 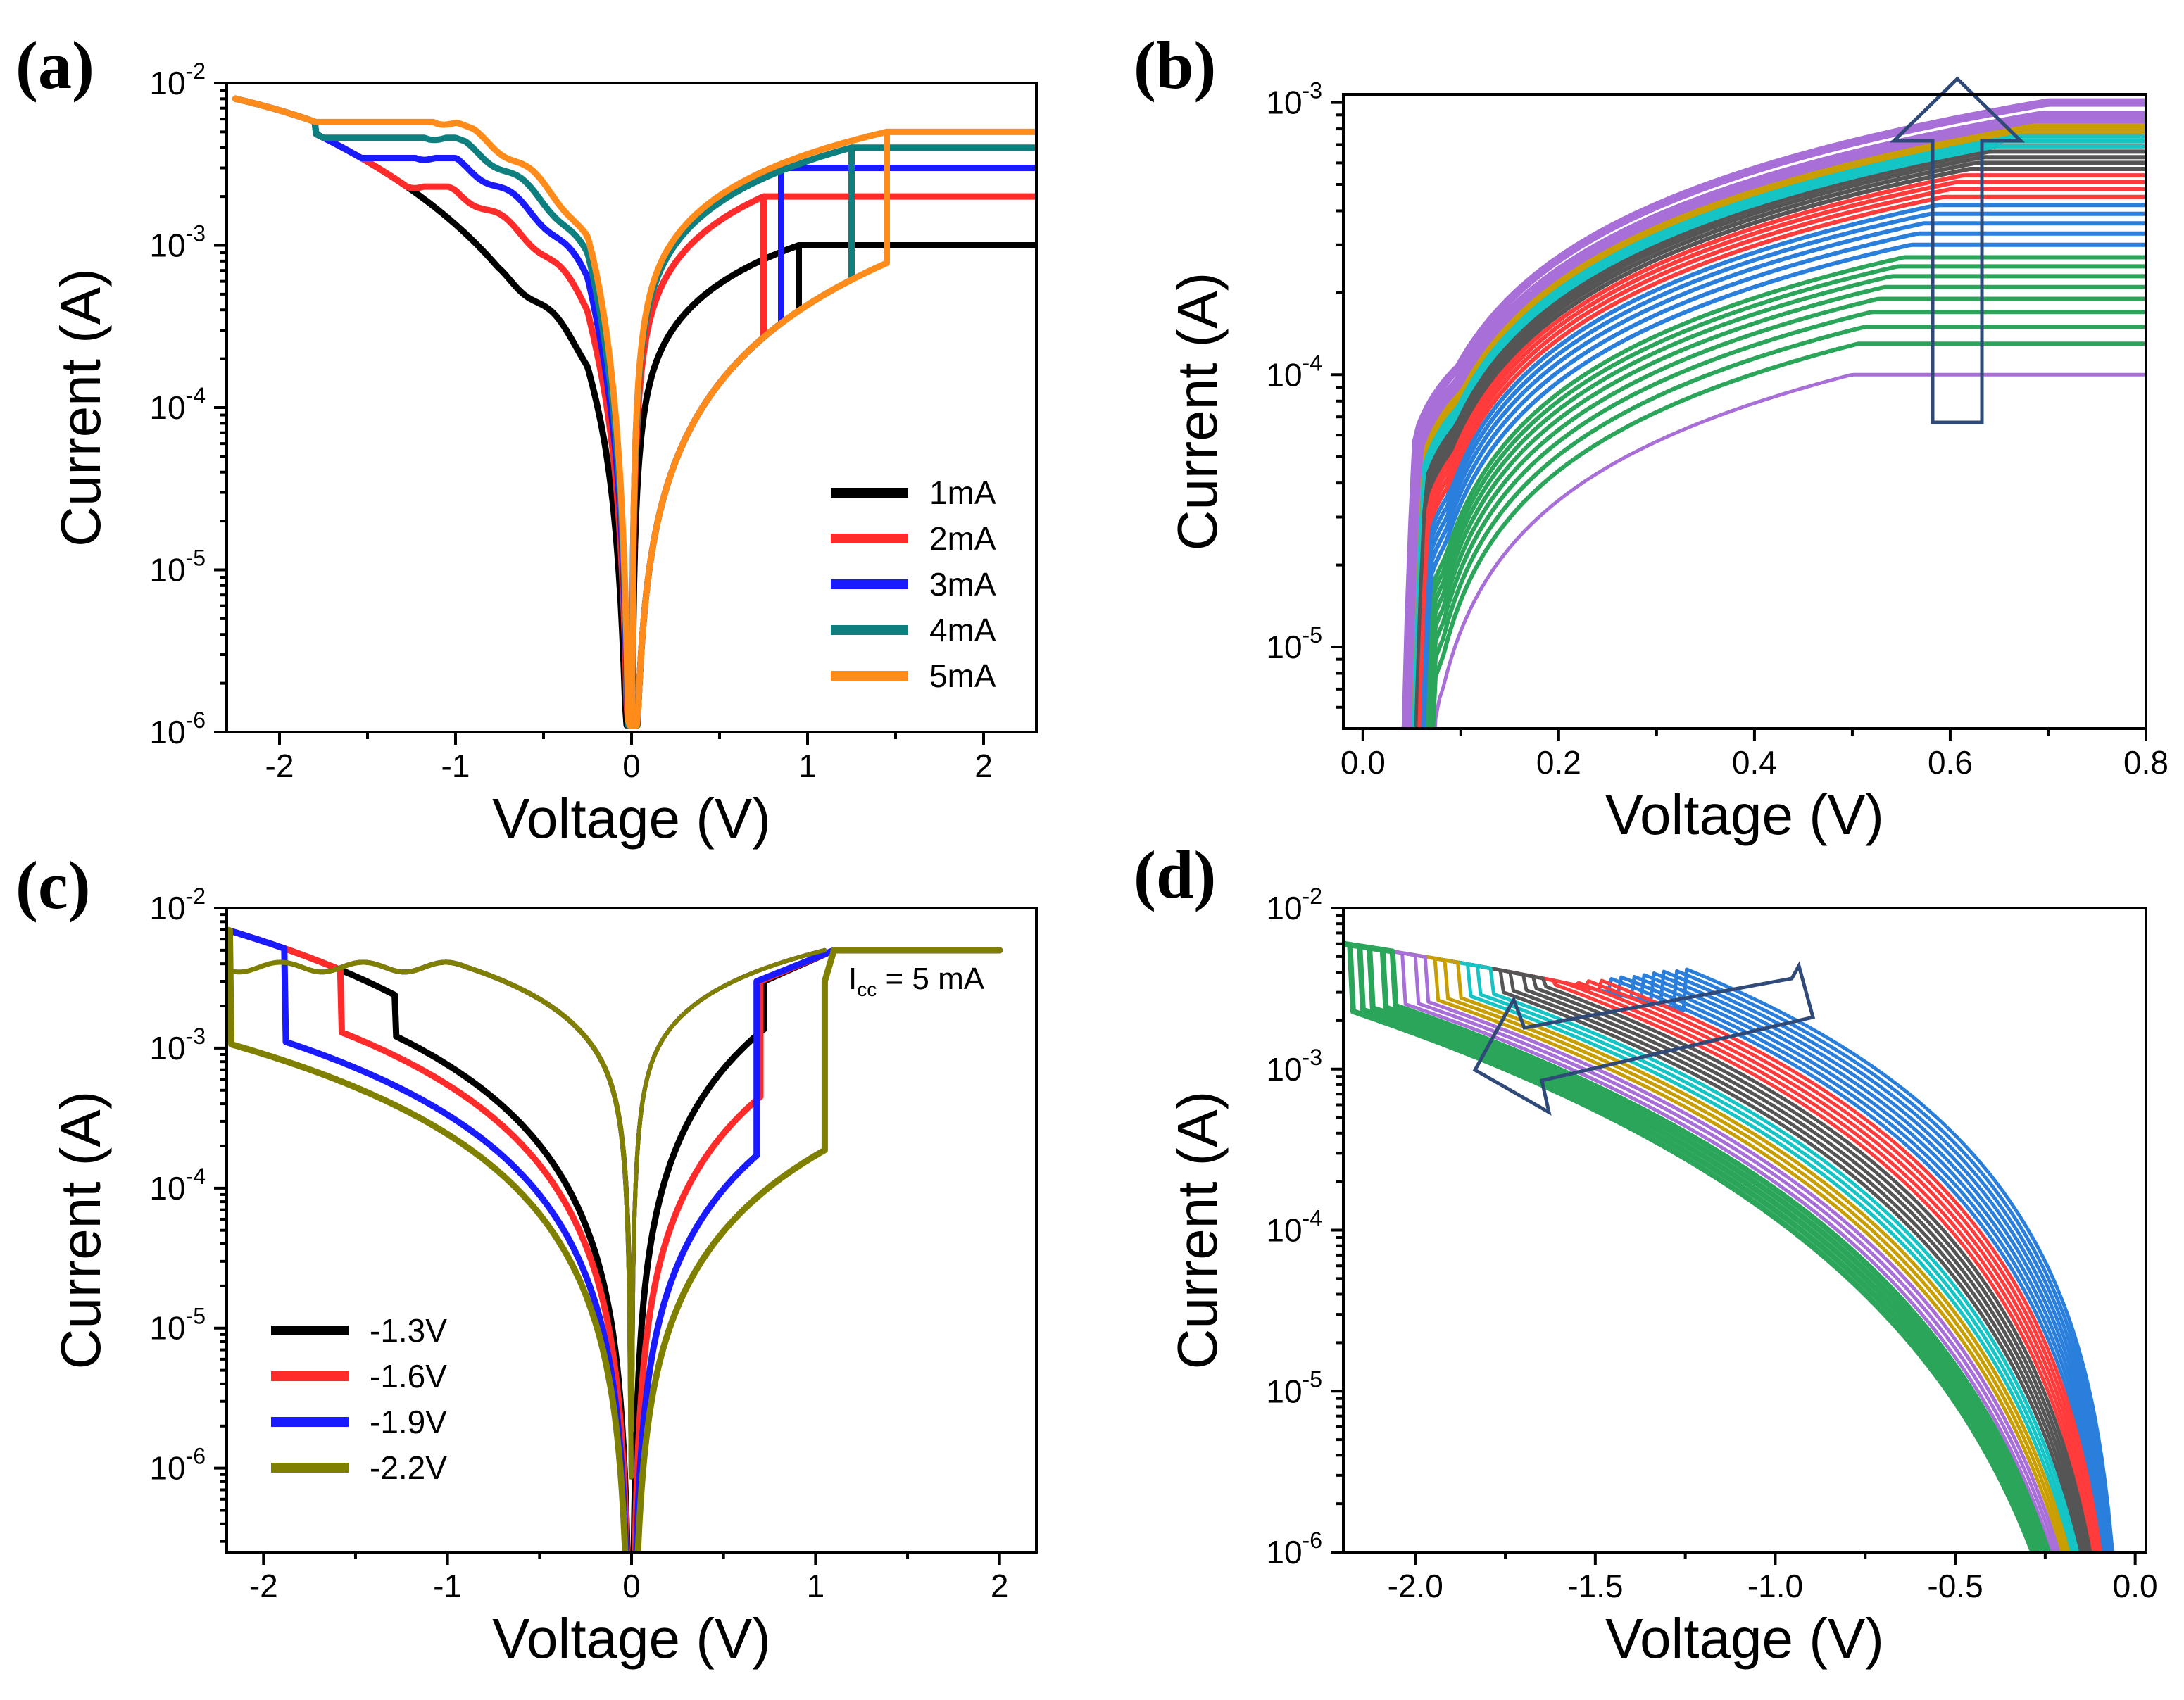 What do you see at coordinates (631, 1586) in the screenshot?
I see `x-tick-label: 0` at bounding box center [631, 1586].